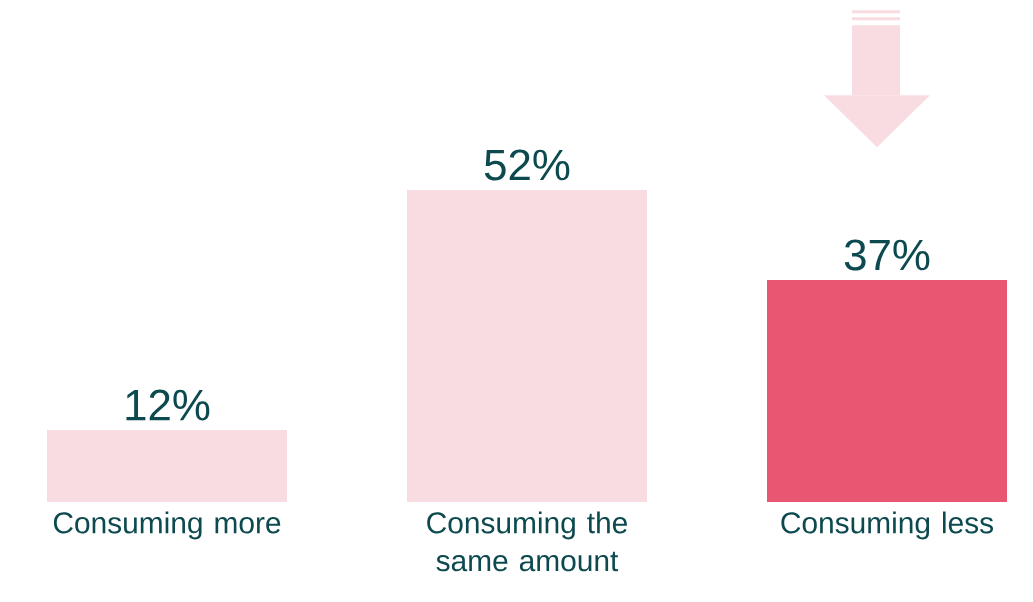  I want to click on data-label: 37%, so click(887, 255).